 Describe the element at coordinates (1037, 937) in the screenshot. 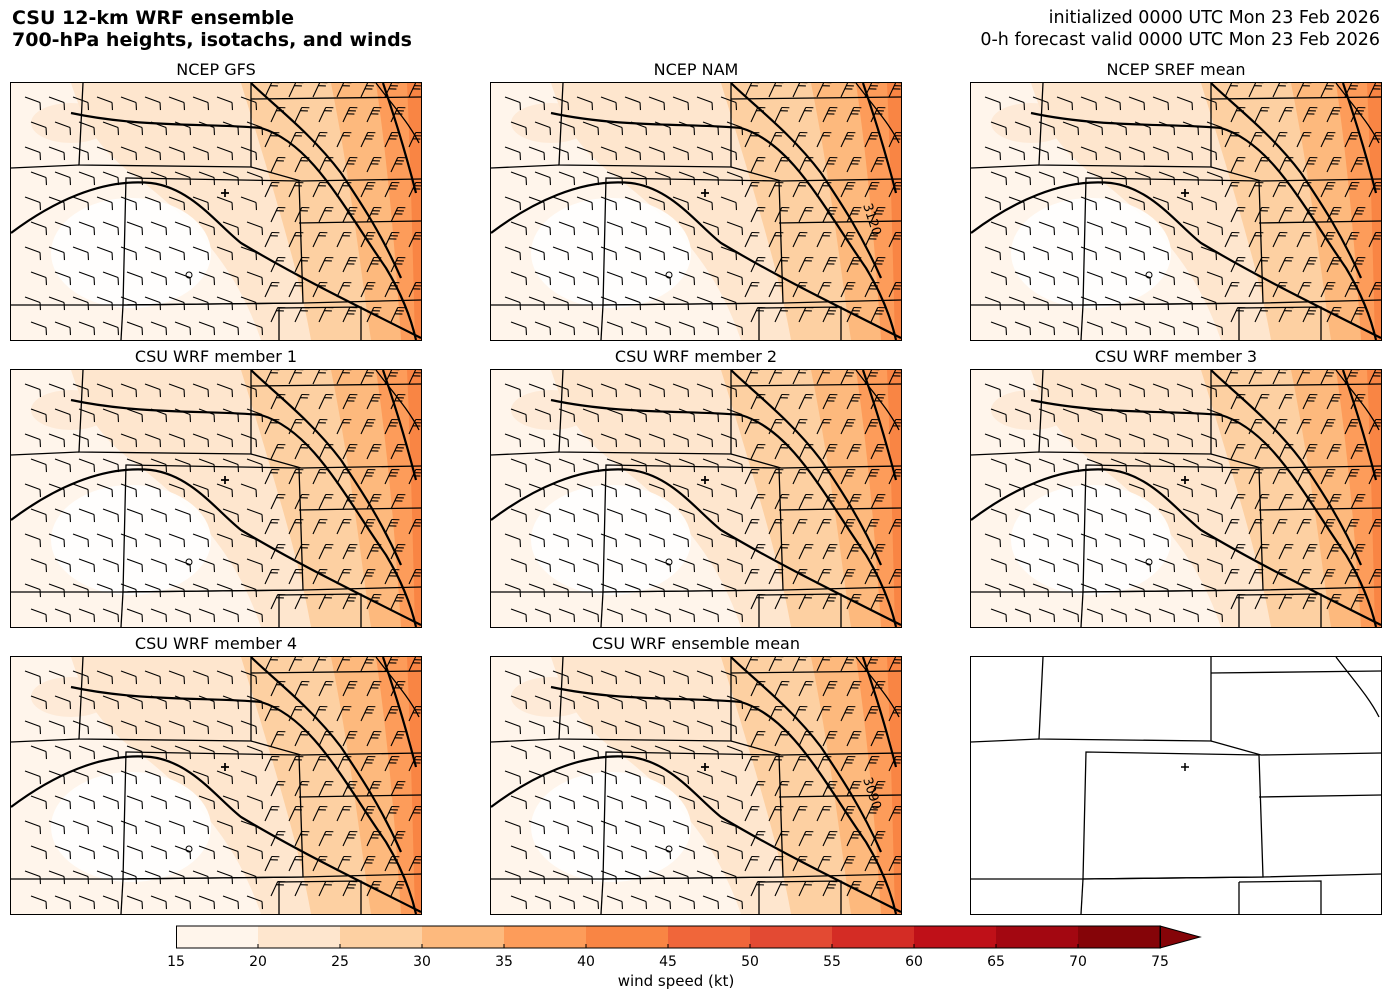

I see `colorbar-swatch` at that location.